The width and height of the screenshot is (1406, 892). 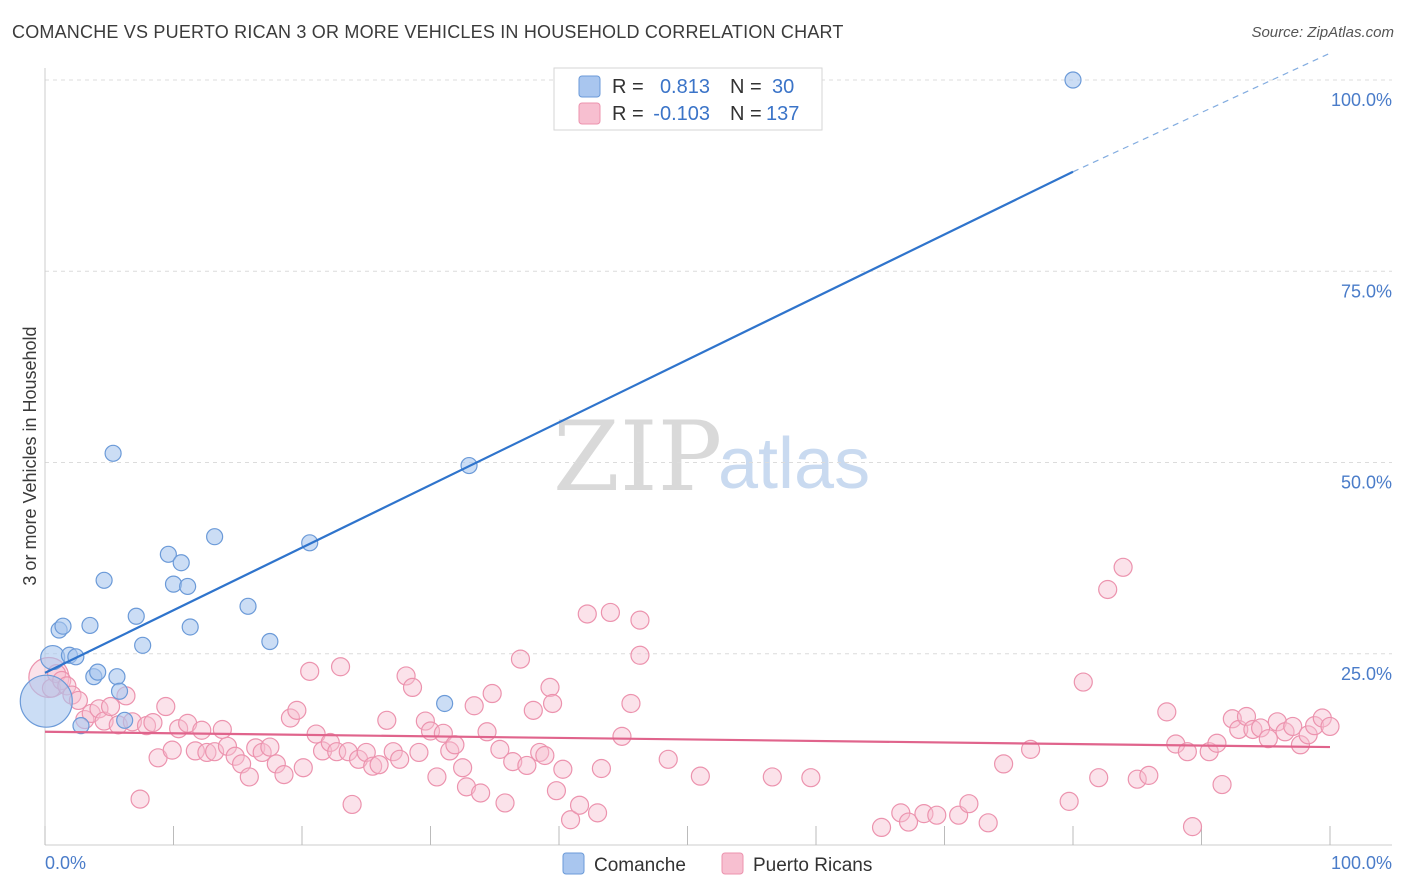 What do you see at coordinates (1361, 863) in the screenshot?
I see `x-tick-label-max: 100.0%` at bounding box center [1361, 863].